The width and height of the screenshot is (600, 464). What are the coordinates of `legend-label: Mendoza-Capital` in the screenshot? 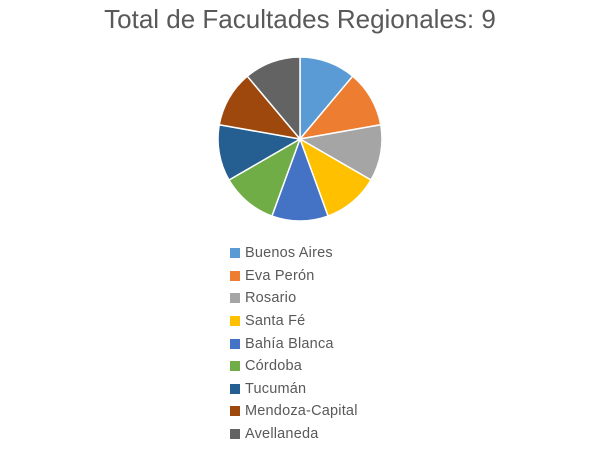 It's located at (301, 411).